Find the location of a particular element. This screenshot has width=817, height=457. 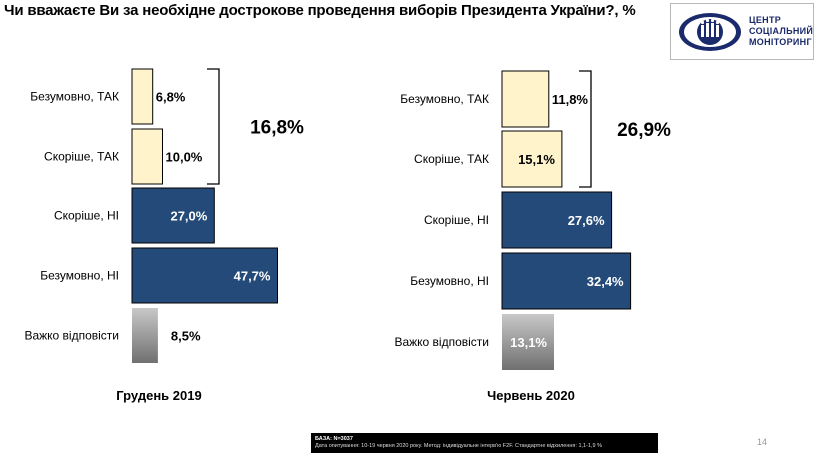

logo-eye-icon is located at coordinates (710, 32).